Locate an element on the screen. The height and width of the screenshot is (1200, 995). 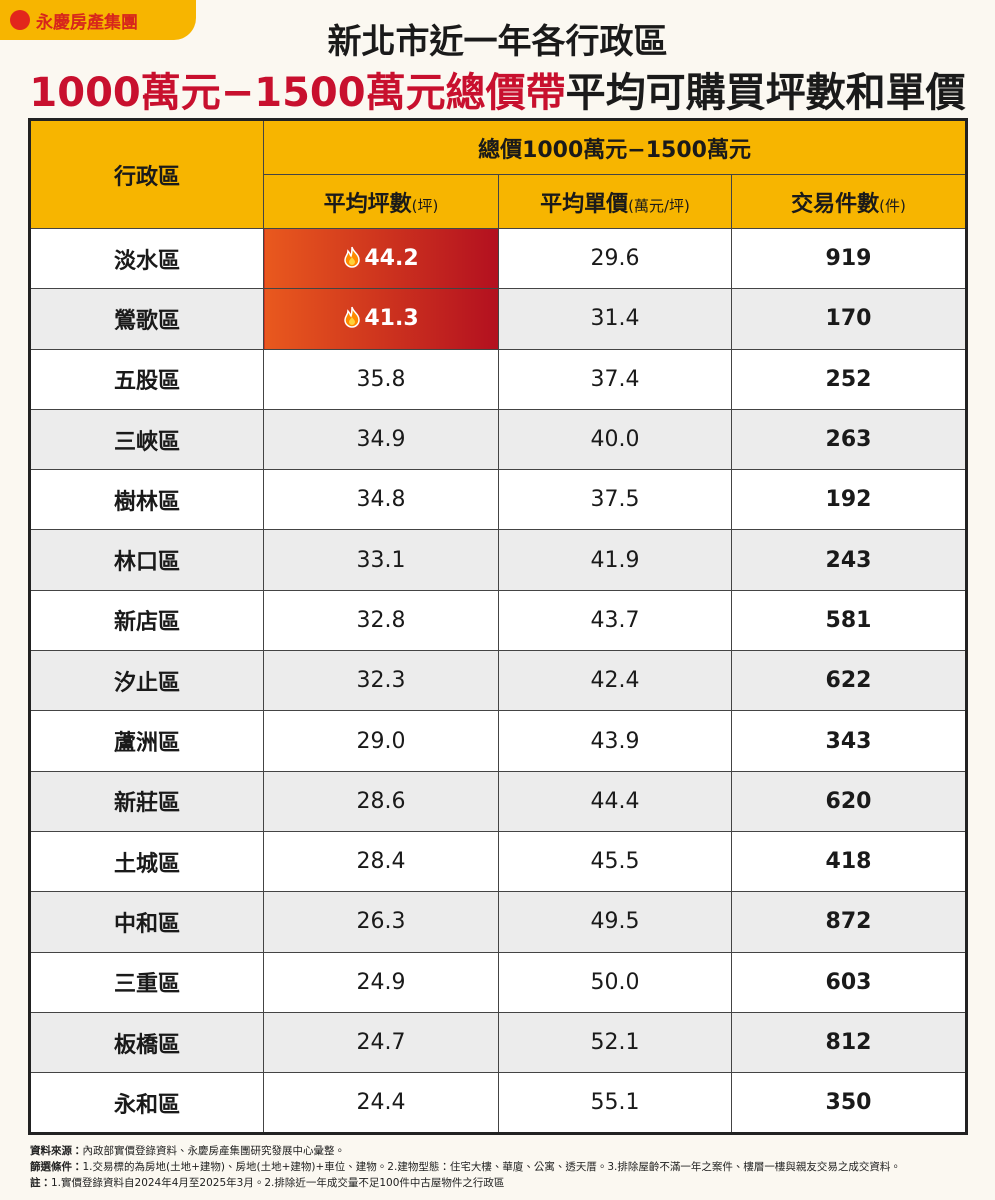
cell-text: 32.3 is located at coordinates (381, 681).